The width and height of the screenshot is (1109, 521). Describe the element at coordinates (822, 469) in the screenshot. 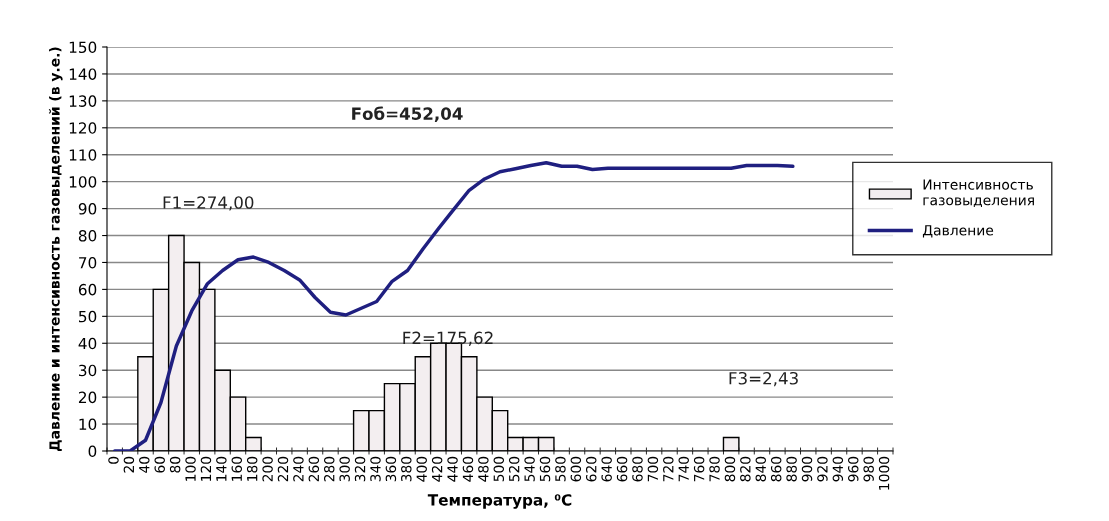

I see `x-tick-label: 920` at that location.